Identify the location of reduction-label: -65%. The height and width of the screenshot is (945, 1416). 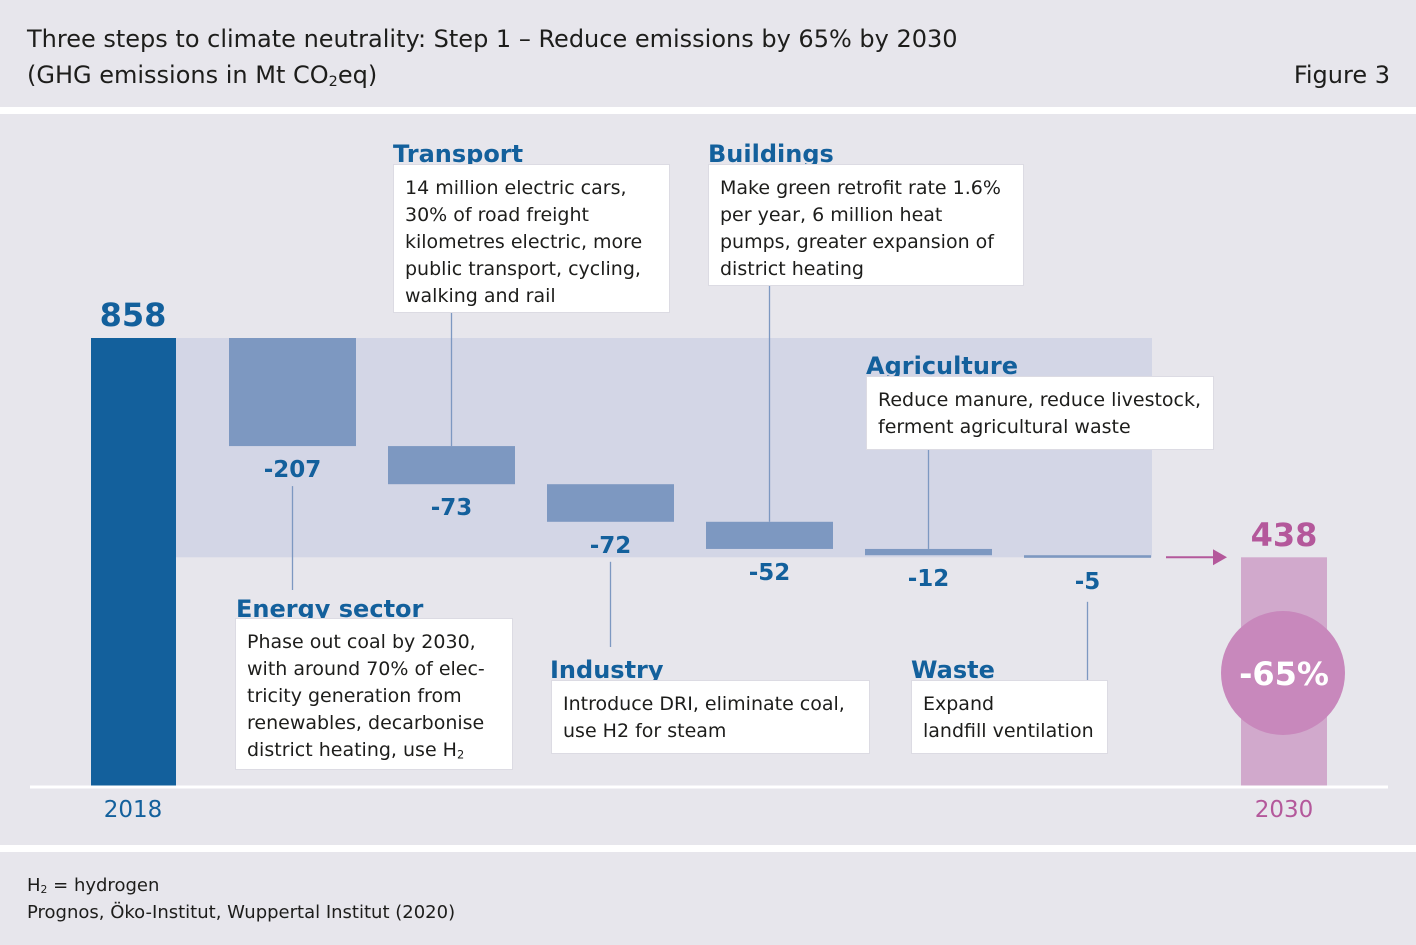
(1284, 674).